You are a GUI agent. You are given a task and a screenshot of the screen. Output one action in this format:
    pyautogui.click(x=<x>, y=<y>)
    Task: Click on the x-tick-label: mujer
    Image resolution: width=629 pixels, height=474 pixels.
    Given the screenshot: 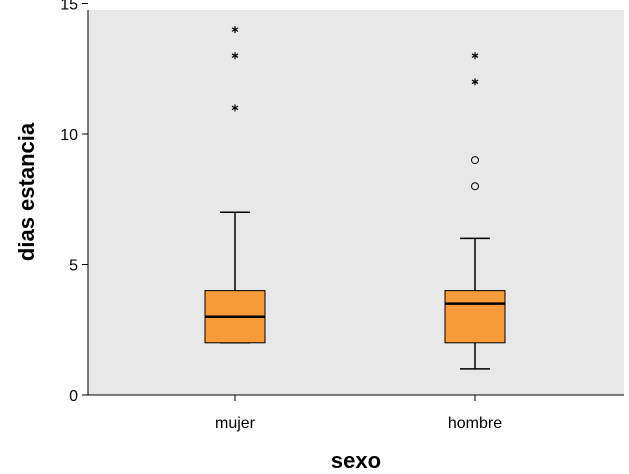 What is the action you would take?
    pyautogui.click(x=235, y=423)
    